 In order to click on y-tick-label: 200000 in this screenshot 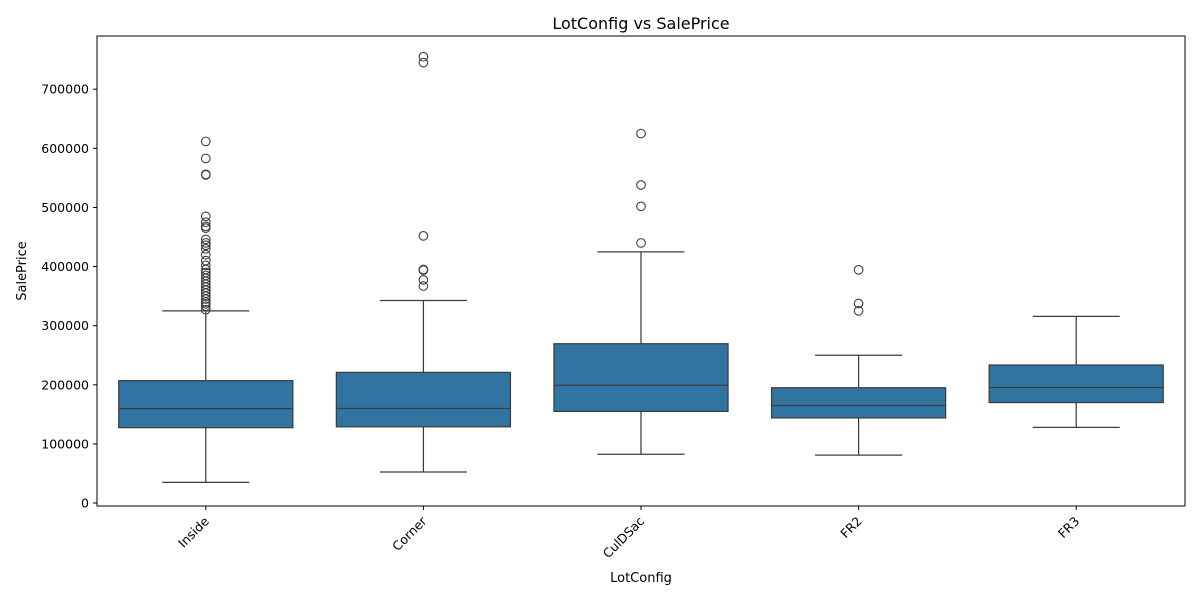, I will do `click(65, 384)`.